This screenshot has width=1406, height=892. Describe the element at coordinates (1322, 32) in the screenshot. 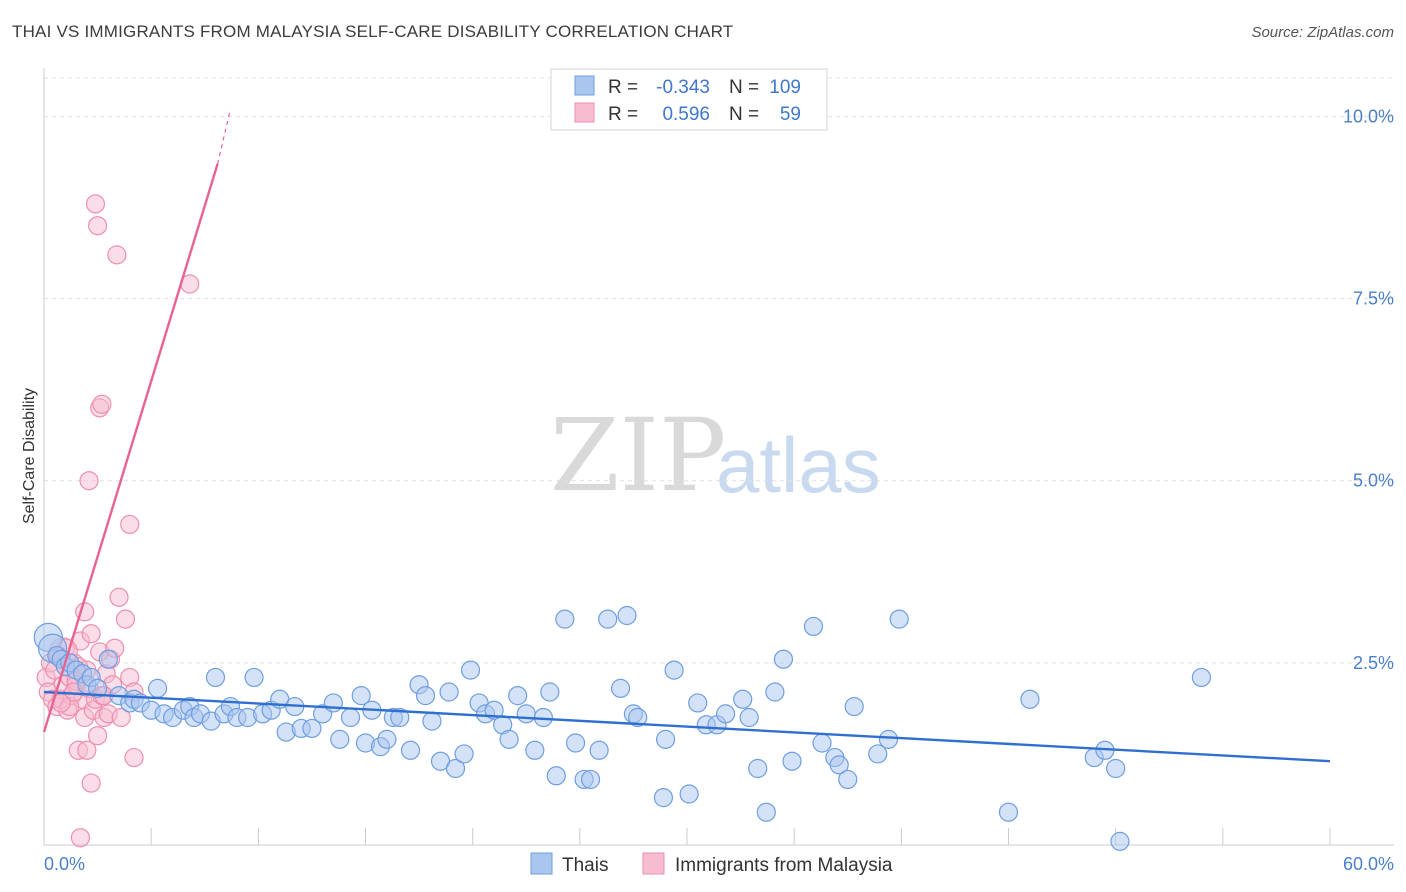

I see `source-label: Source: ZipAtlas.com` at that location.